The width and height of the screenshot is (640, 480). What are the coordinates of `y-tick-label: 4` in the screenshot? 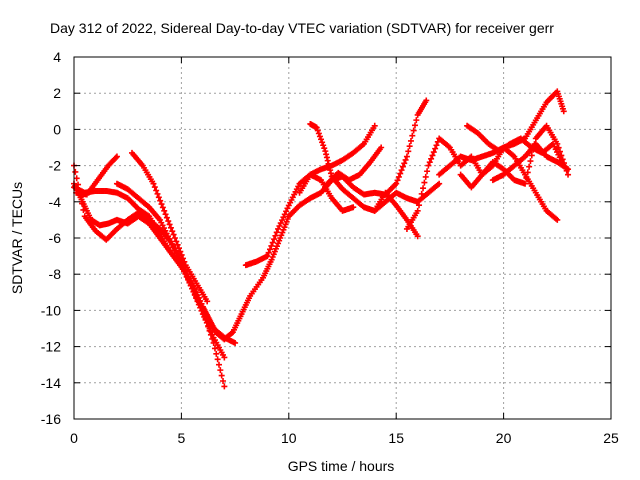 It's located at (57, 57).